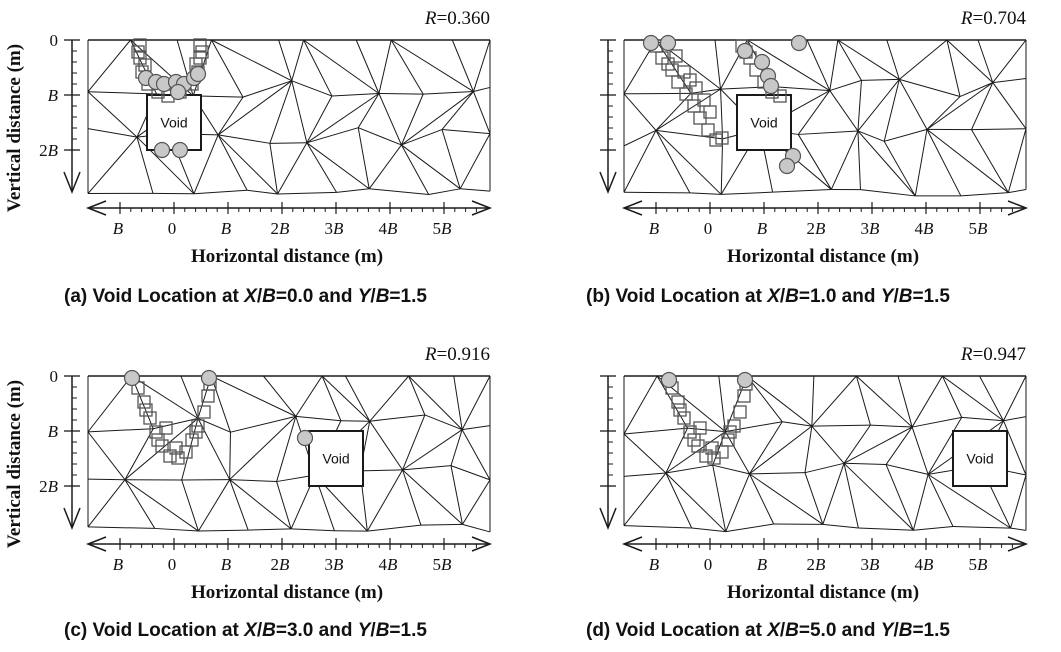 The width and height of the screenshot is (1061, 652). What do you see at coordinates (457, 18) in the screenshot?
I see `r-value-label: R=0.360` at bounding box center [457, 18].